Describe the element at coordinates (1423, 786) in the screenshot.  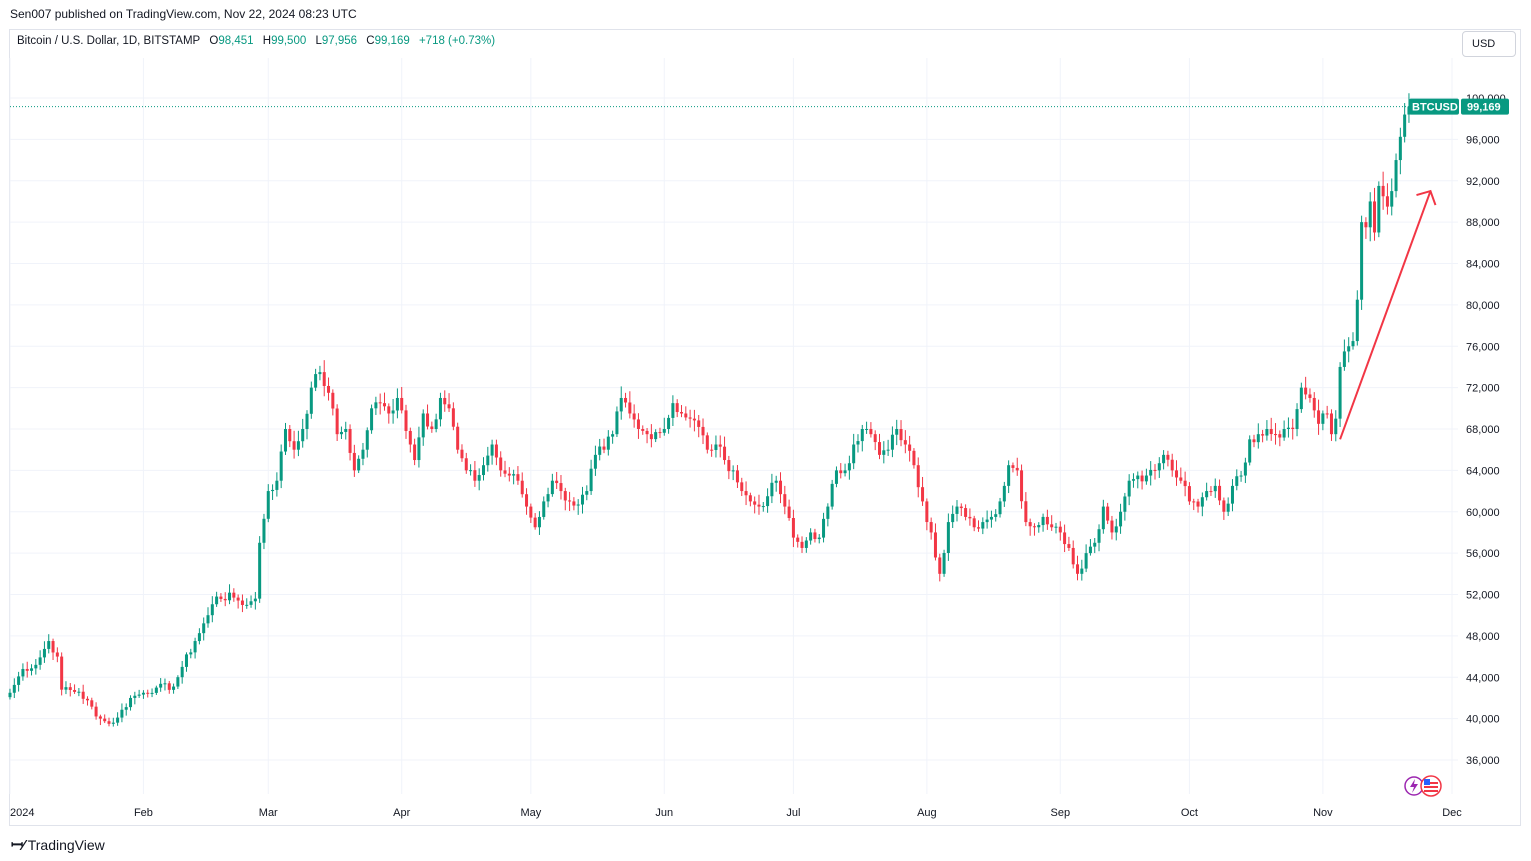
I see `flag-icons` at that location.